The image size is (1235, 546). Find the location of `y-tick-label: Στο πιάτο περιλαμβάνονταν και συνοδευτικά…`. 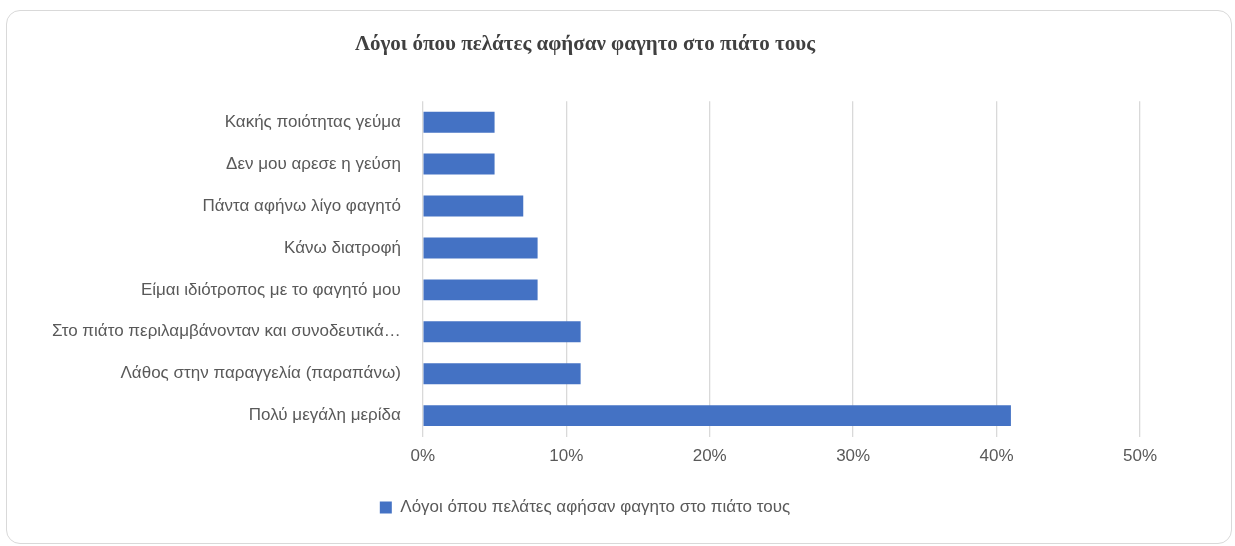

y-tick-label: Στο πιάτο περιλαμβάνονταν και συνοδευτικά… is located at coordinates (226, 331).